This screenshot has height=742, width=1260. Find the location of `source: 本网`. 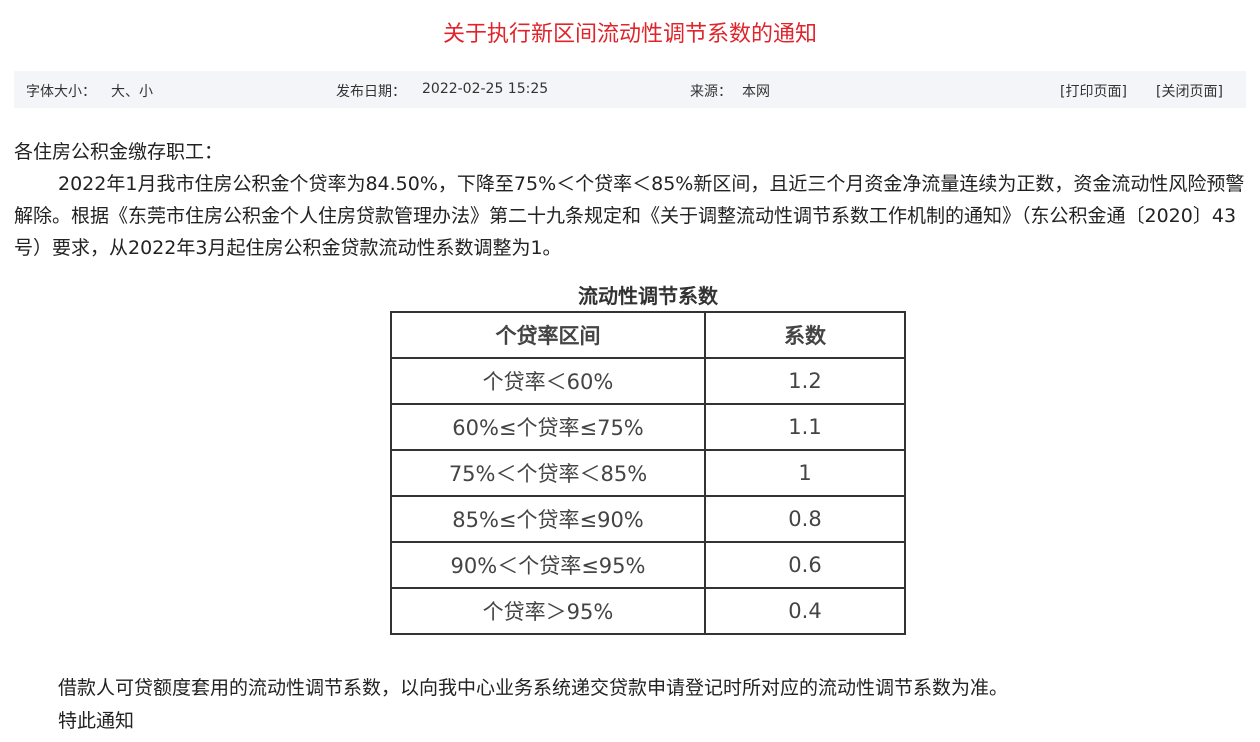

source: 本网 is located at coordinates (756, 92).